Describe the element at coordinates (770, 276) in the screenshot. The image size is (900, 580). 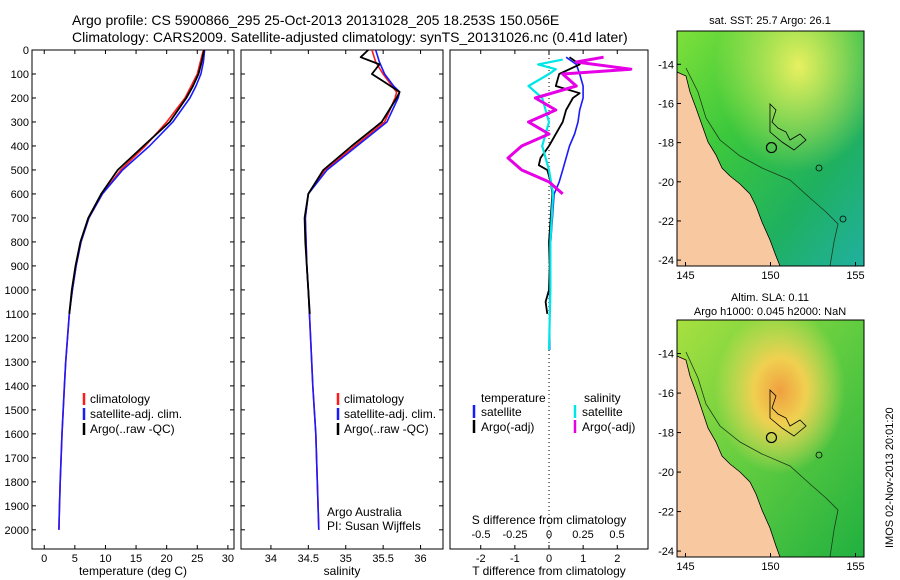
I see `map-x-tick-label: 150` at that location.